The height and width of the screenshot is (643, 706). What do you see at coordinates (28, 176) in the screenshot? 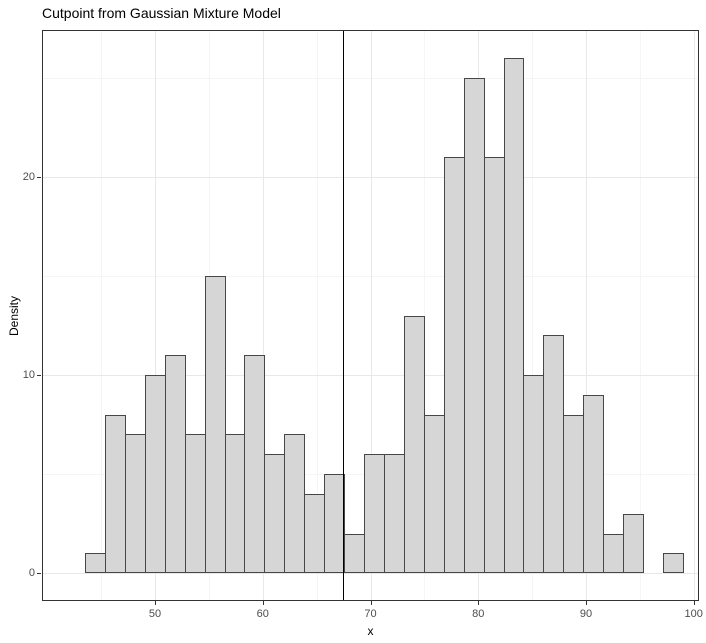
I see `y-tick-label: 20` at bounding box center [28, 176].